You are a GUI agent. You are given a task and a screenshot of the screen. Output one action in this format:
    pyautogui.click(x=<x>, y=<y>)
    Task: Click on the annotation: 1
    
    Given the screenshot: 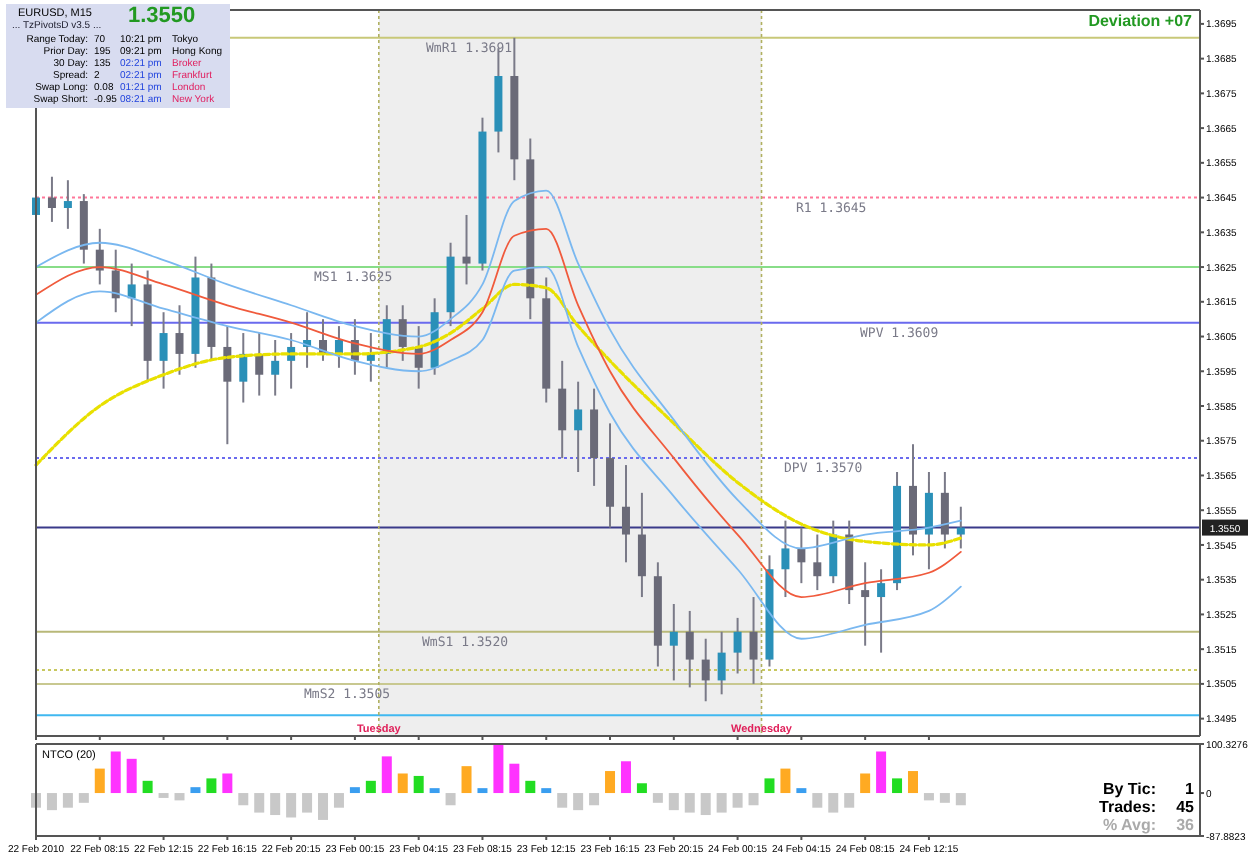 What is the action you would take?
    pyautogui.click(x=1190, y=789)
    